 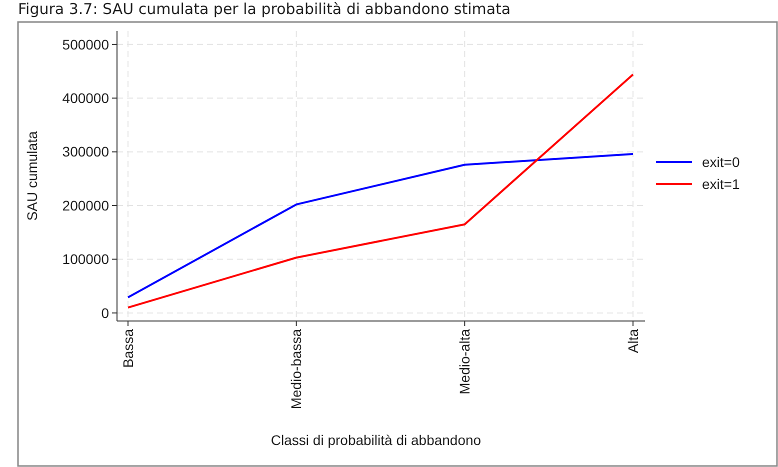 I want to click on y-tick-label: 0, so click(x=105, y=312).